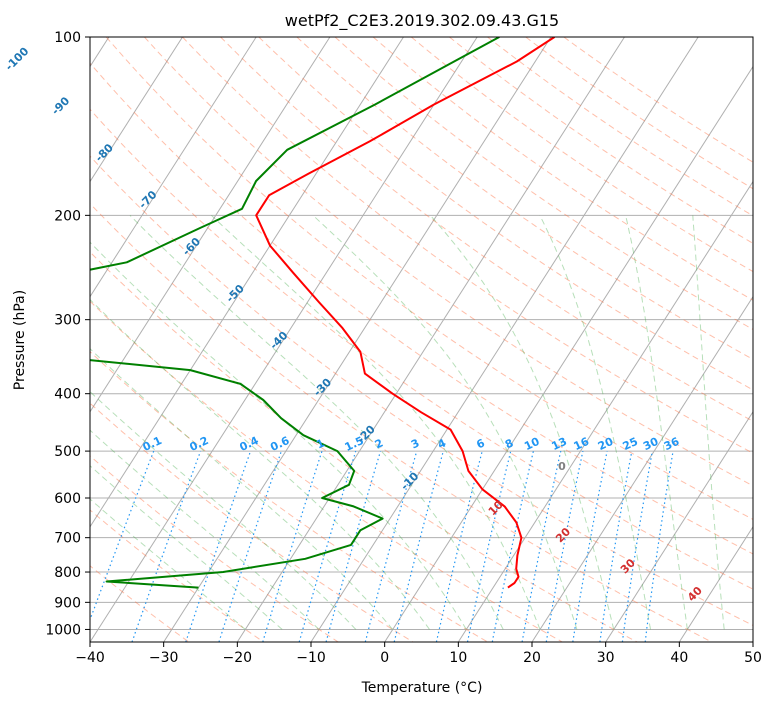 This screenshot has height=708, width=775. What do you see at coordinates (67, 38) in the screenshot?
I see `y-tick-label: 100` at bounding box center [67, 38].